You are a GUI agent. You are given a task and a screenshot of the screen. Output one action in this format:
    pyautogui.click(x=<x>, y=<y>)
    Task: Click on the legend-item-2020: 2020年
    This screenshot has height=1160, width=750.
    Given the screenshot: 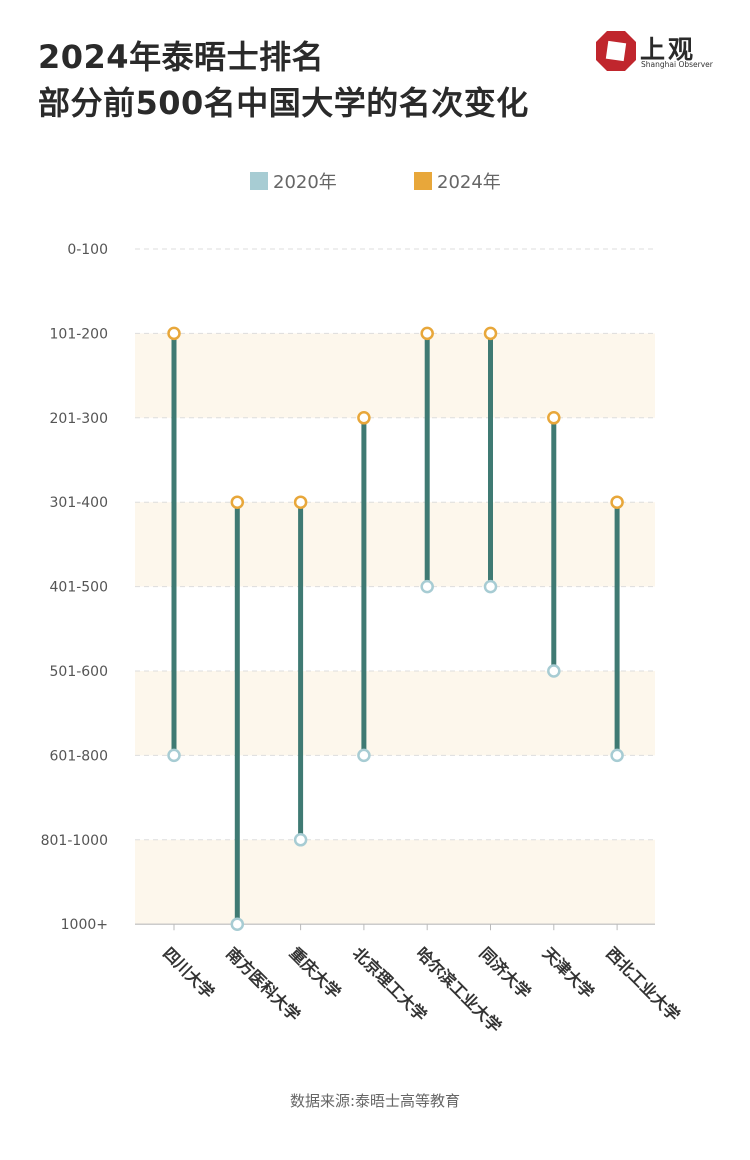 What is the action you would take?
    pyautogui.click(x=293, y=181)
    